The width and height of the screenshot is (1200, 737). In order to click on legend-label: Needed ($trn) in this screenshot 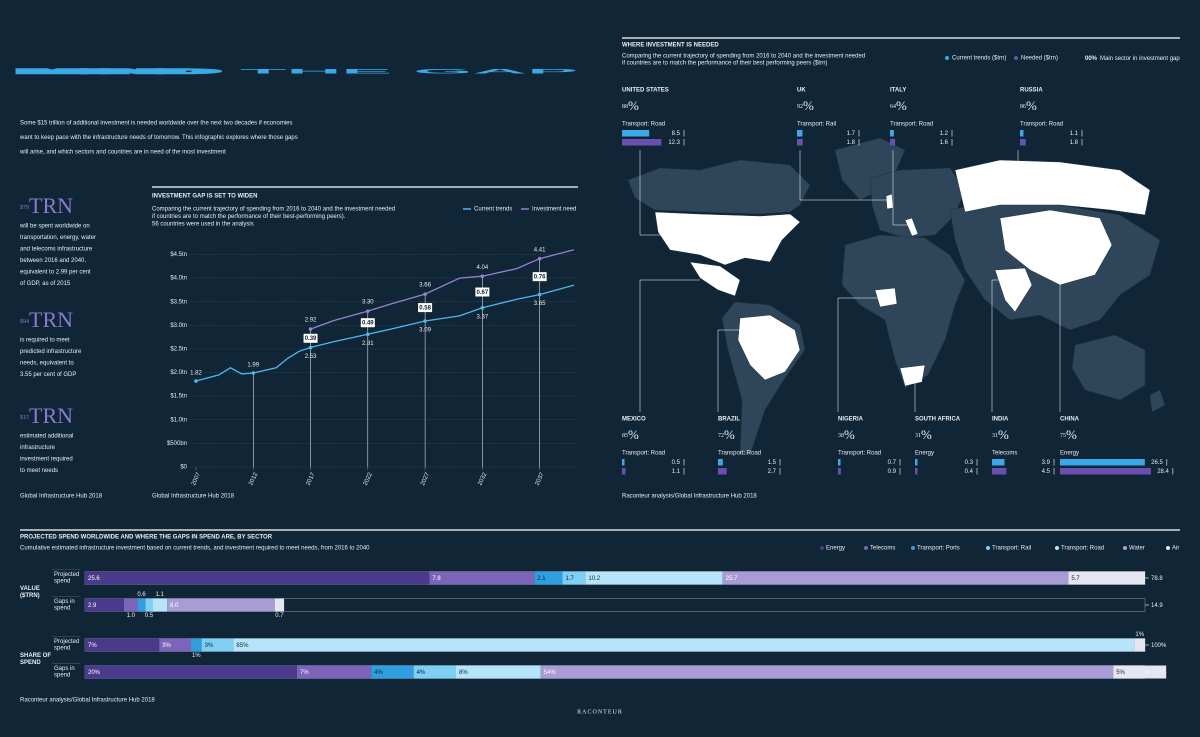, I will do `click(1039, 59)`.